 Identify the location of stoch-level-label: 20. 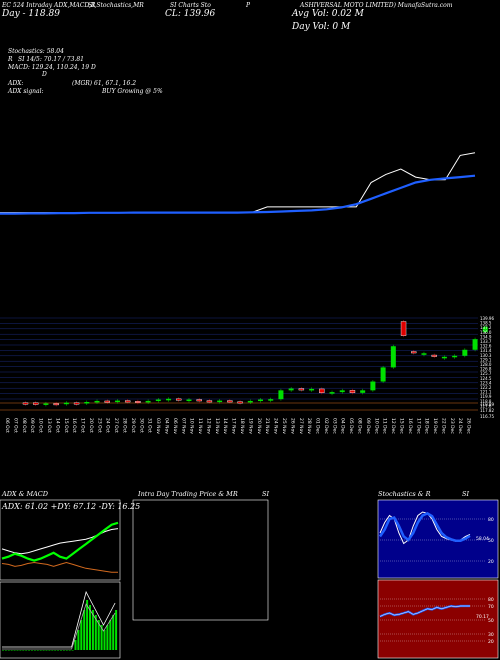
(491, 562).